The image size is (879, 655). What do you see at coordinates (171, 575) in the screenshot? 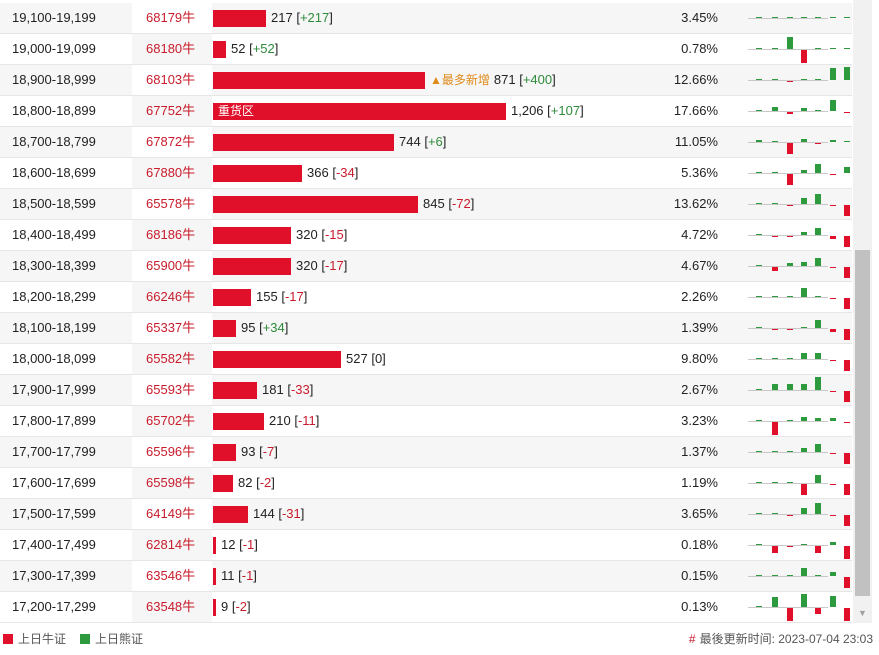
I see `warrant-code-link: 63546牛` at bounding box center [171, 575].